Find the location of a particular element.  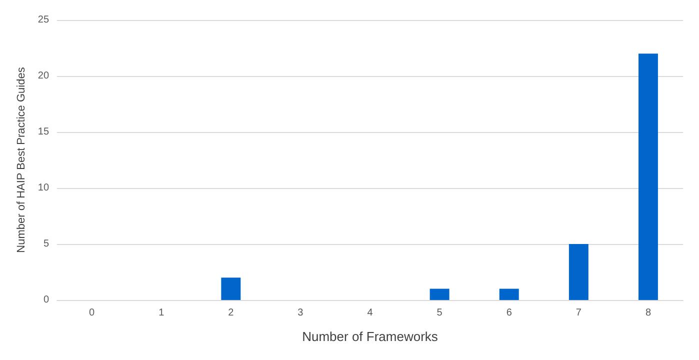

x-tick-label: 1 is located at coordinates (161, 313).